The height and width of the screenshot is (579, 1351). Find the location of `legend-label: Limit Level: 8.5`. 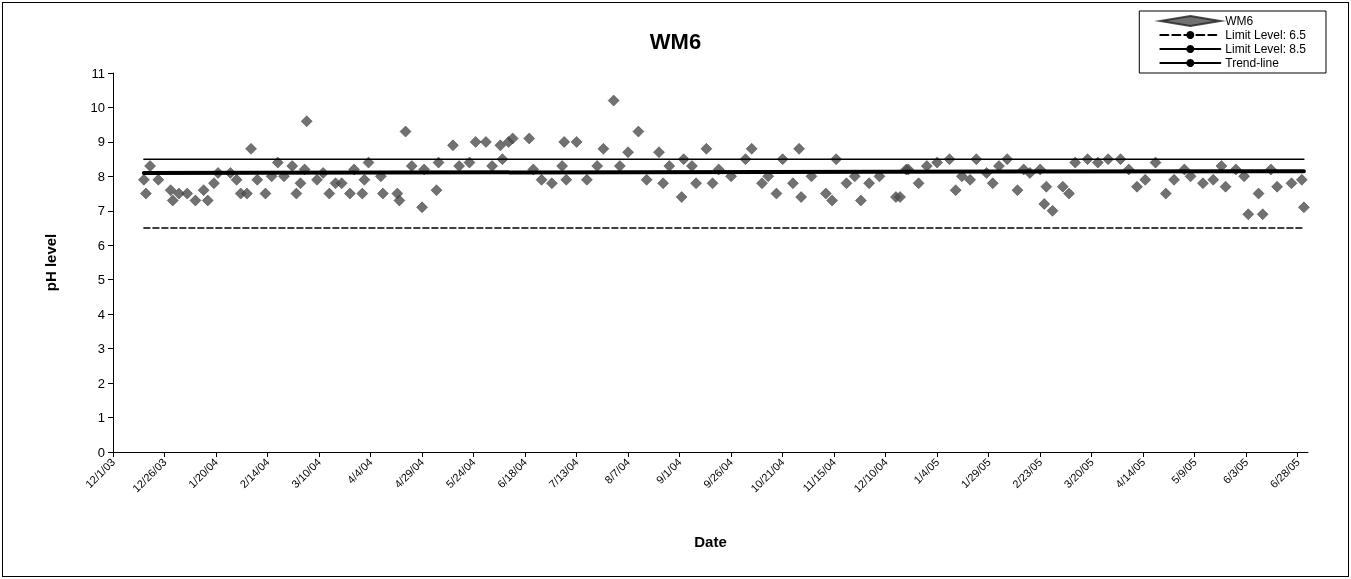

legend-label: Limit Level: 8.5 is located at coordinates (1266, 49).